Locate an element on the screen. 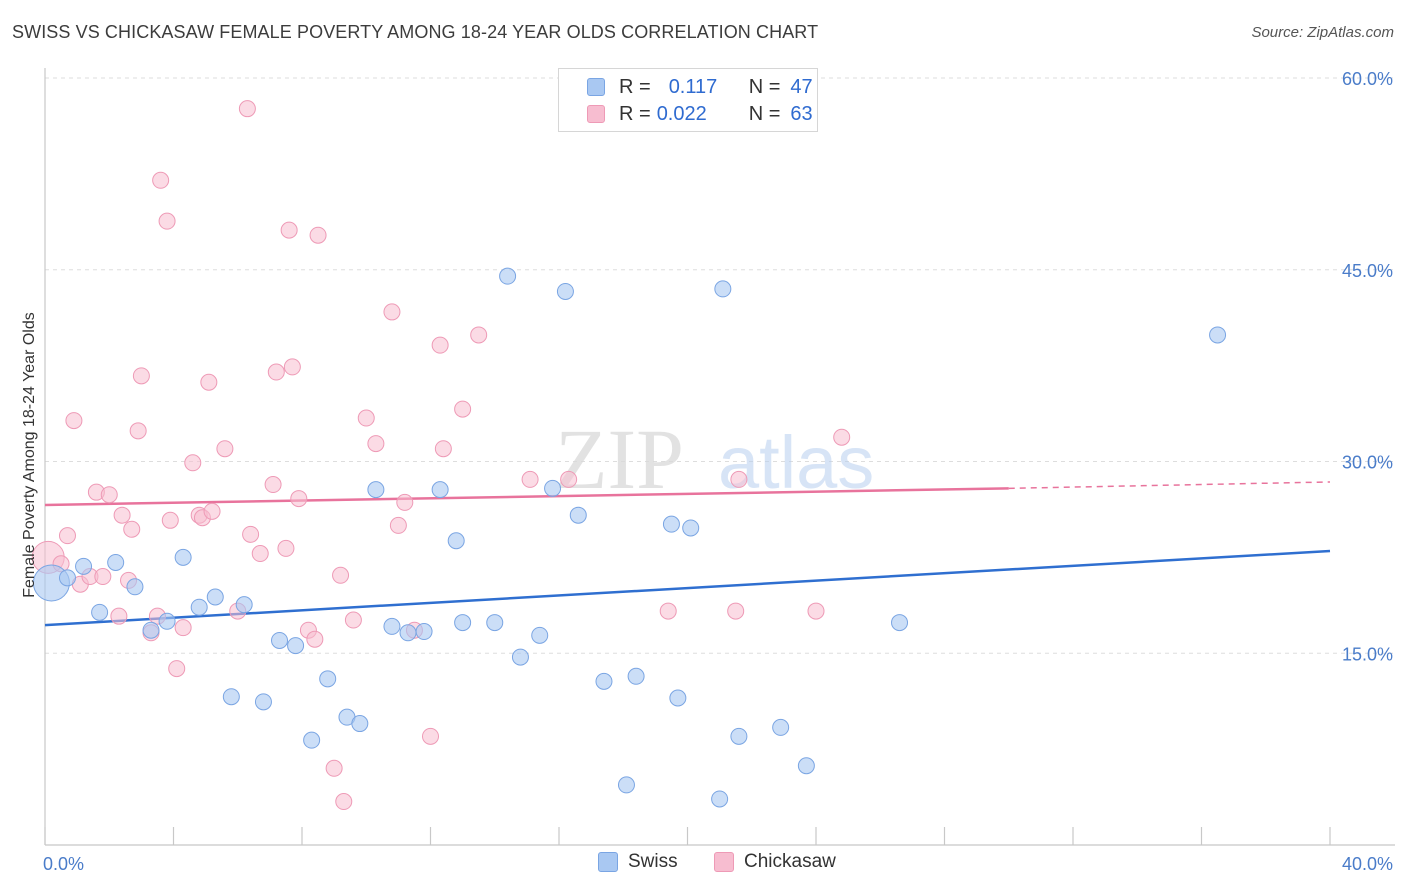 Image resolution: width=1406 pixels, height=892 pixels. legend-row-chickasaw: R = 0.022 N = 63 is located at coordinates (686, 114).